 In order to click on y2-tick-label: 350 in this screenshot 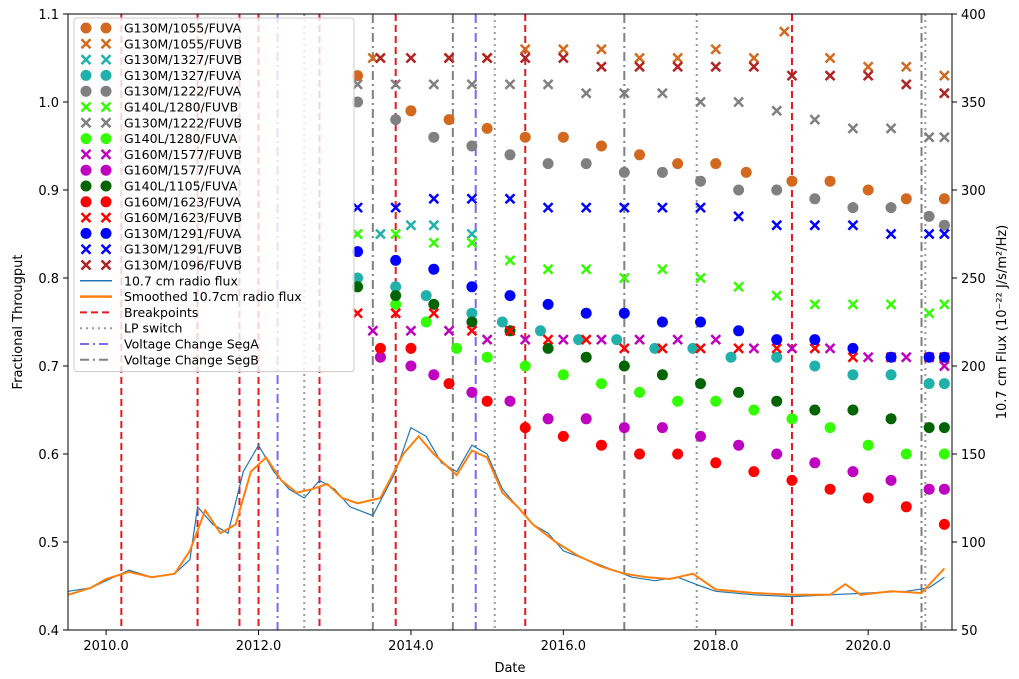, I will do `click(973, 103)`.